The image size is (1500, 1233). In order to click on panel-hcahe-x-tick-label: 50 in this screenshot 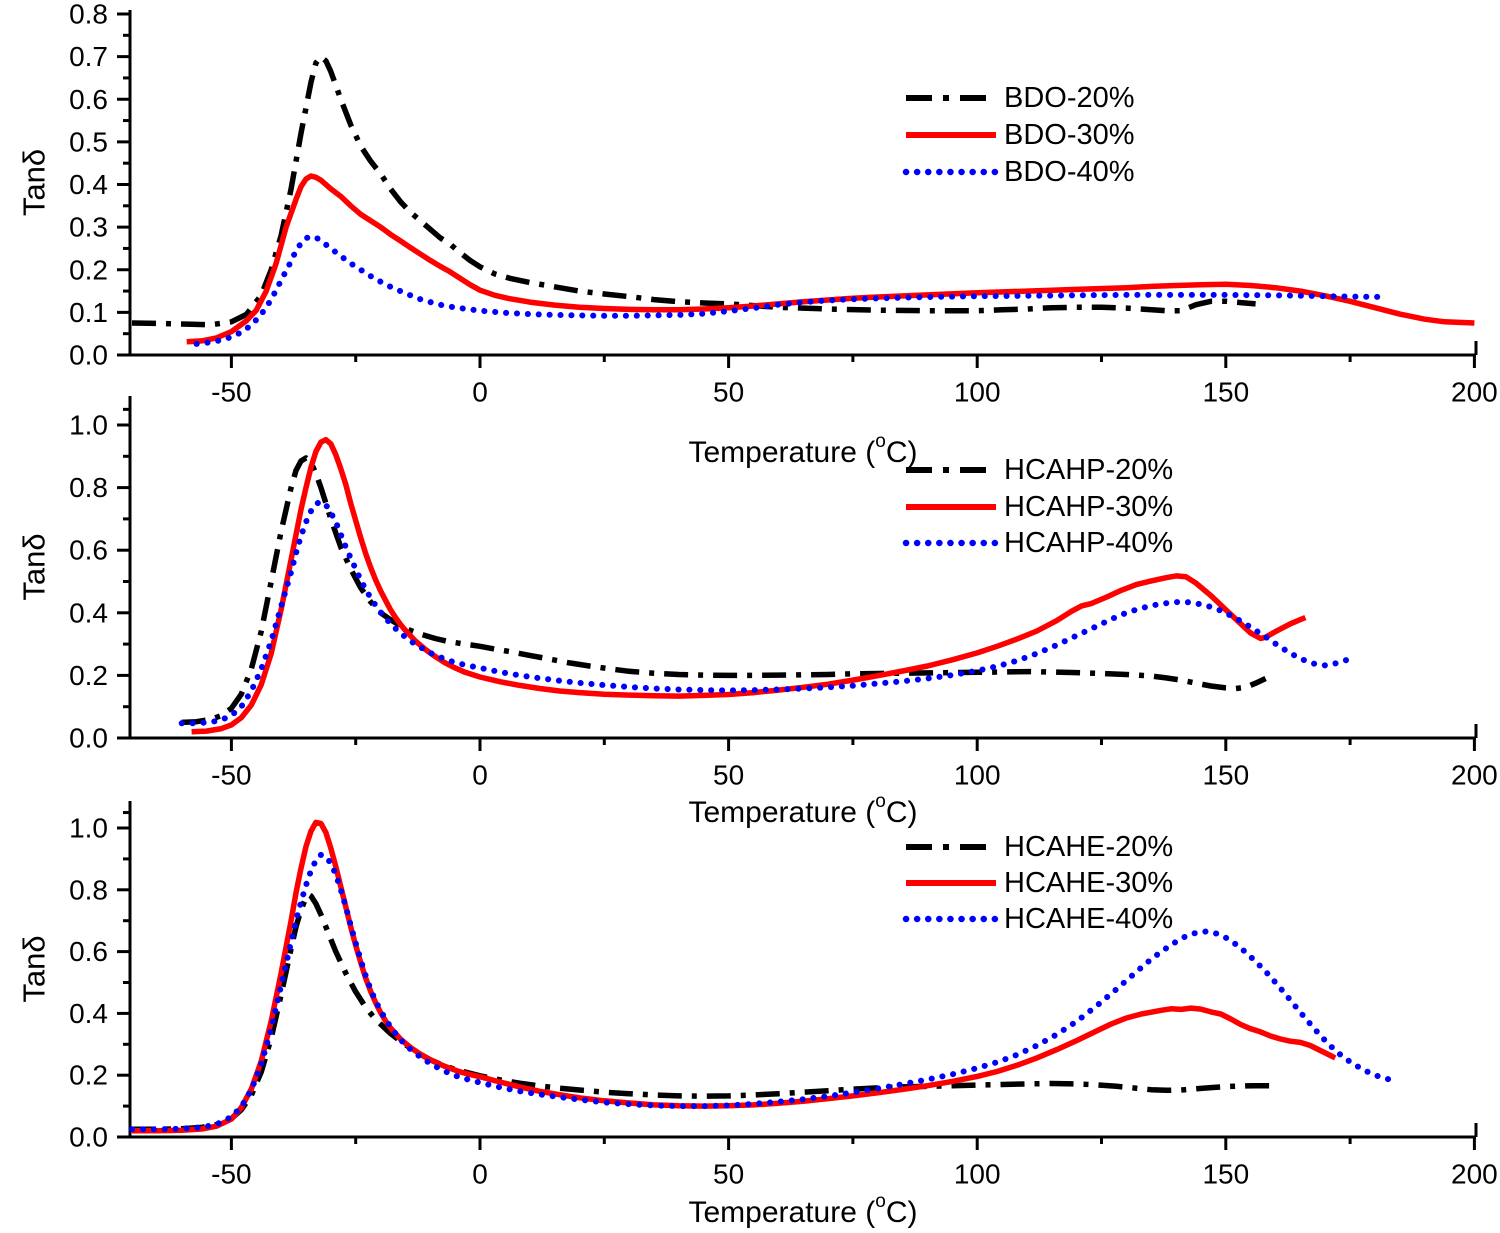, I will do `click(728, 1174)`.